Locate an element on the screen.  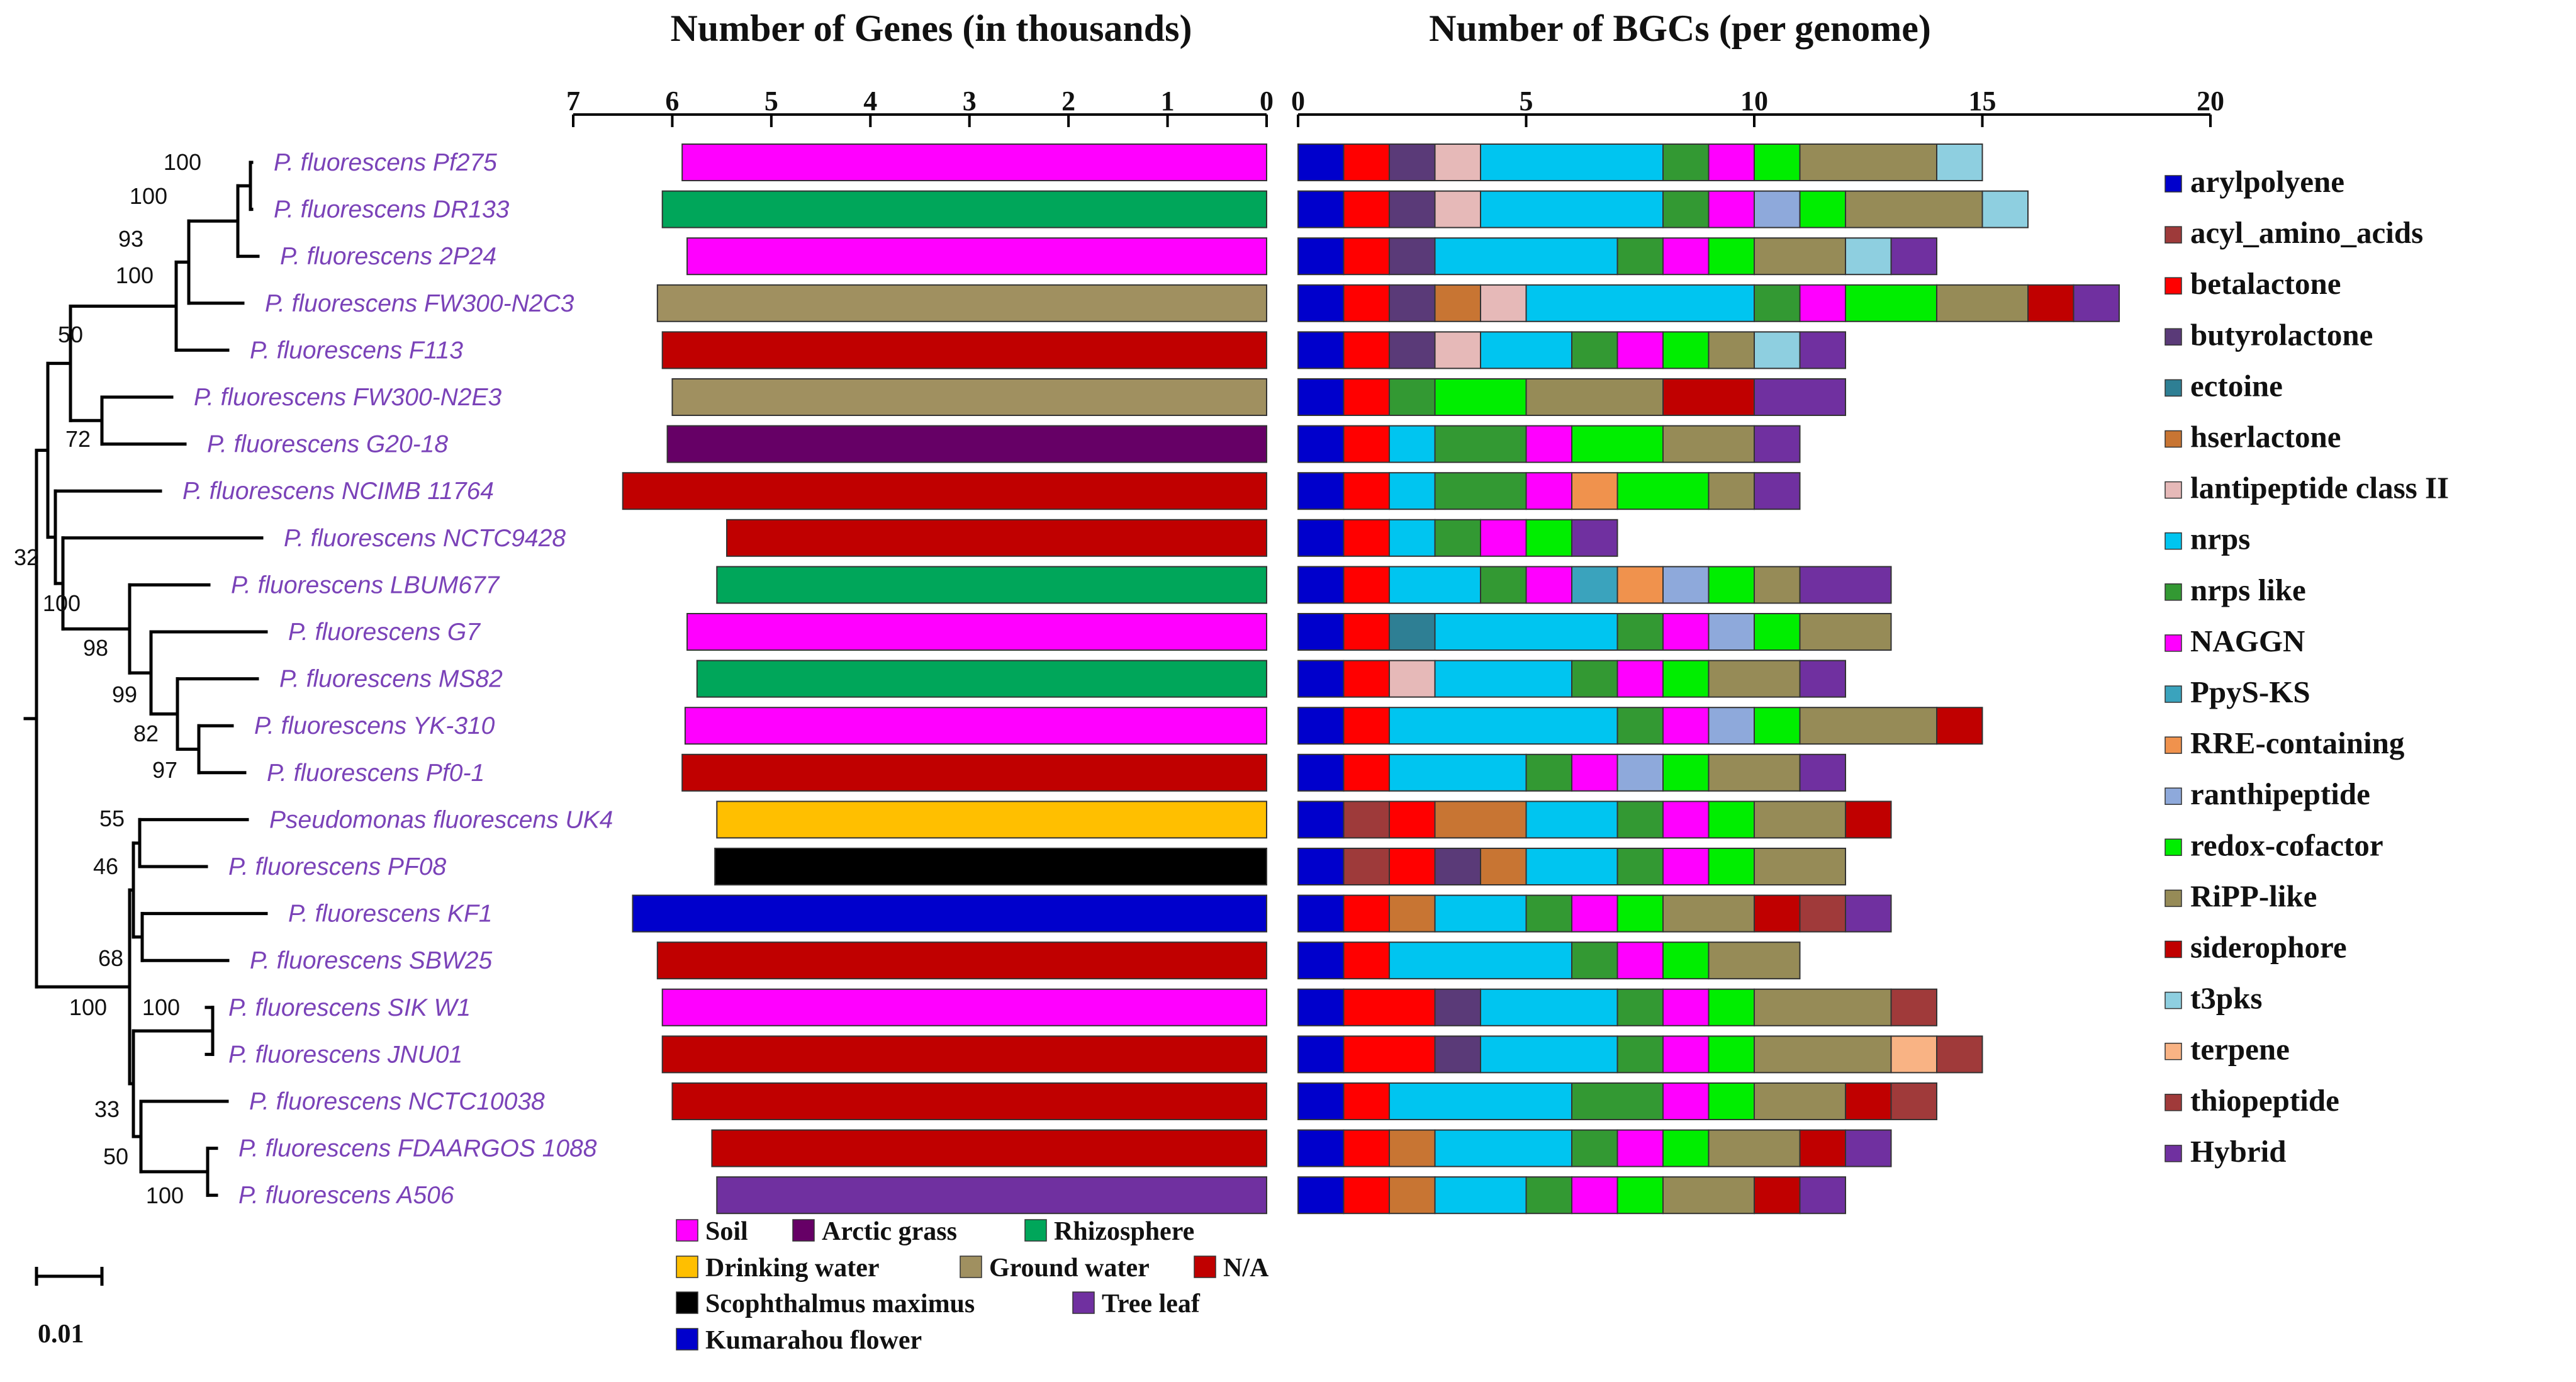
bgc-legend-swatch-terpene is located at coordinates (2173, 1051).